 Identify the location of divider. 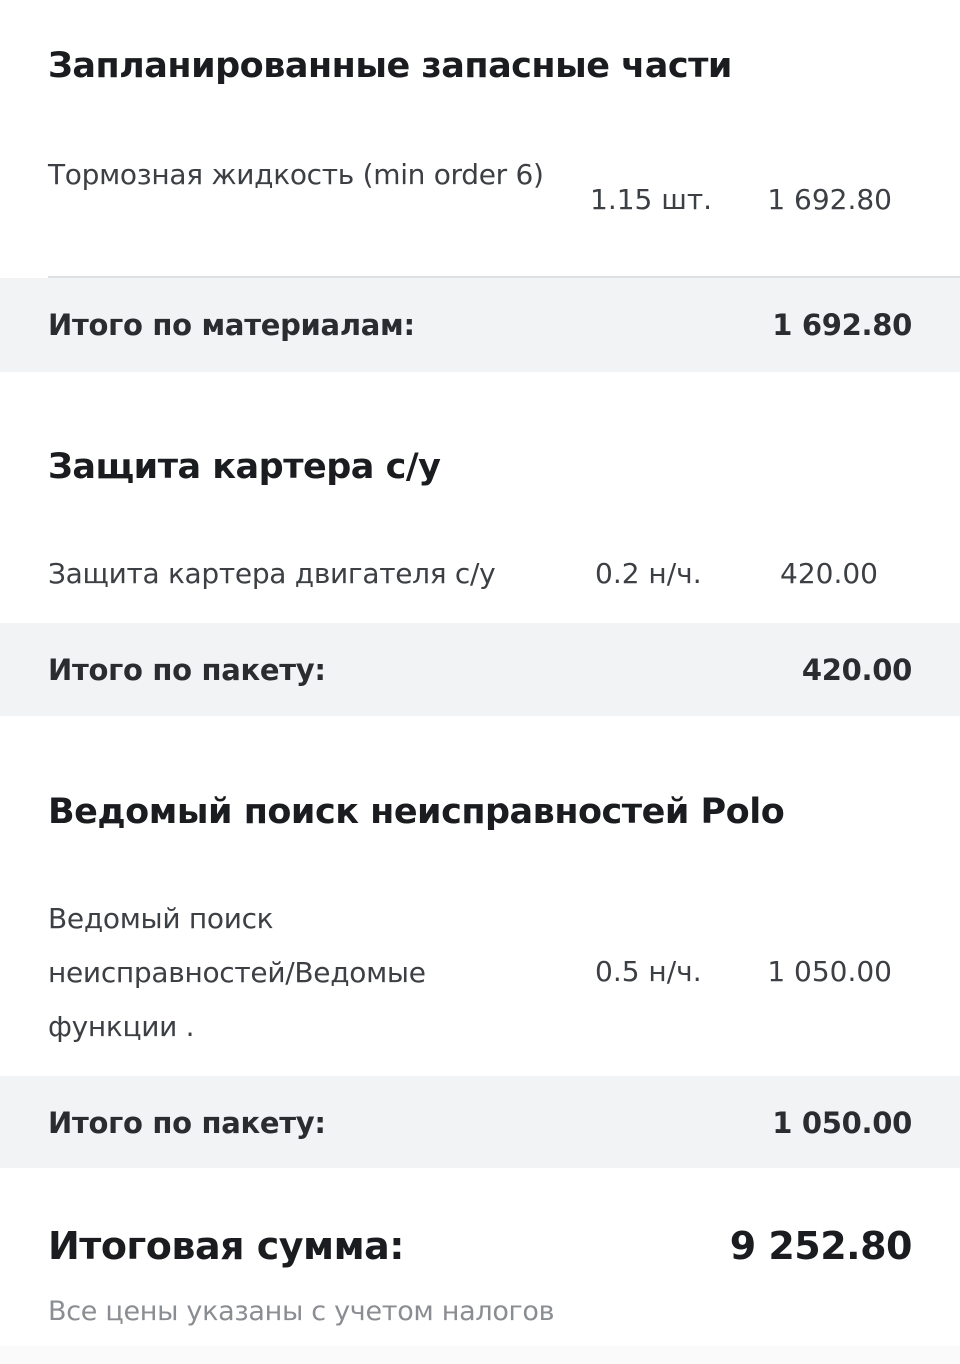
(504, 277).